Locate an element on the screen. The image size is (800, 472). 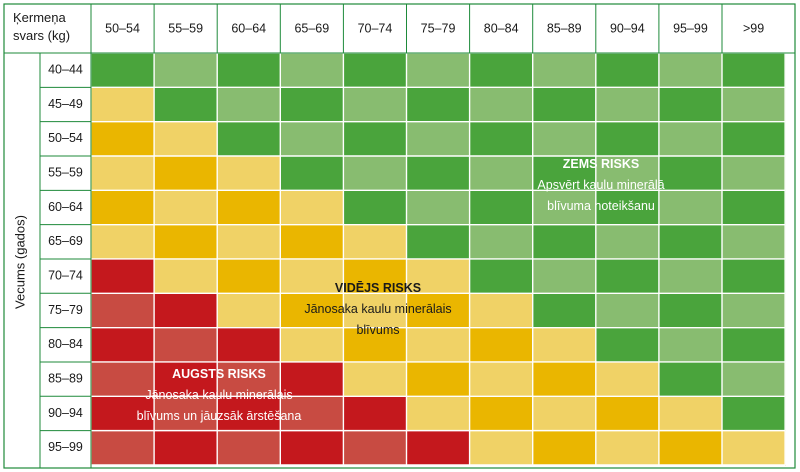
row-axis-label: Vecums (gados) is located at coordinates (19, 262).